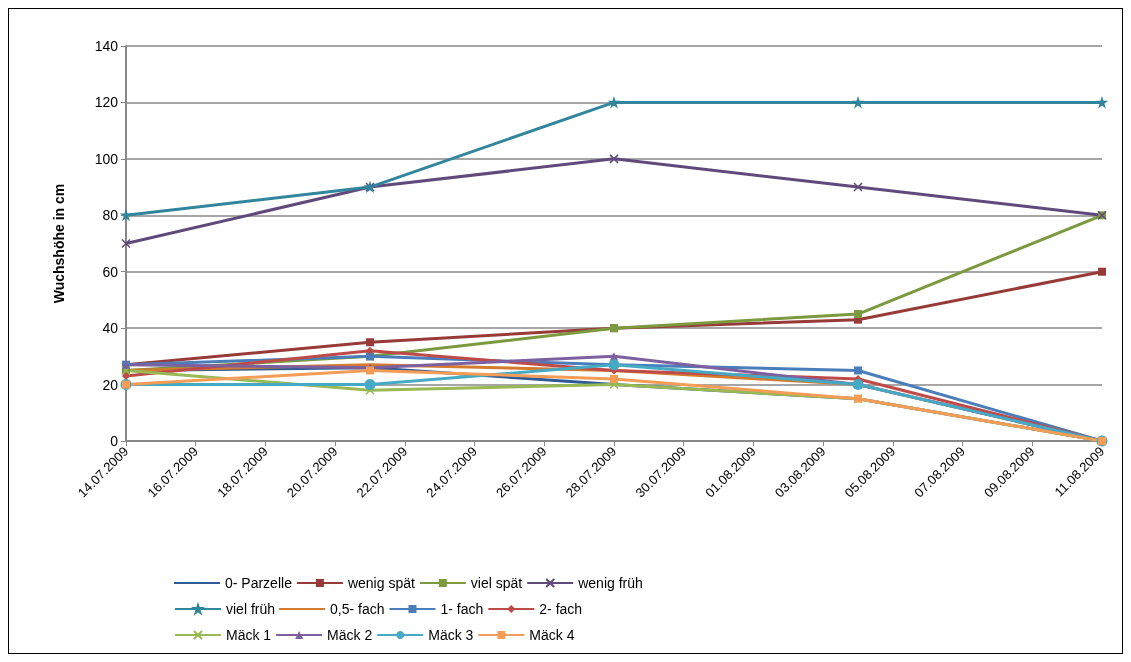  I want to click on y-tick-label: 80, so click(110, 215).